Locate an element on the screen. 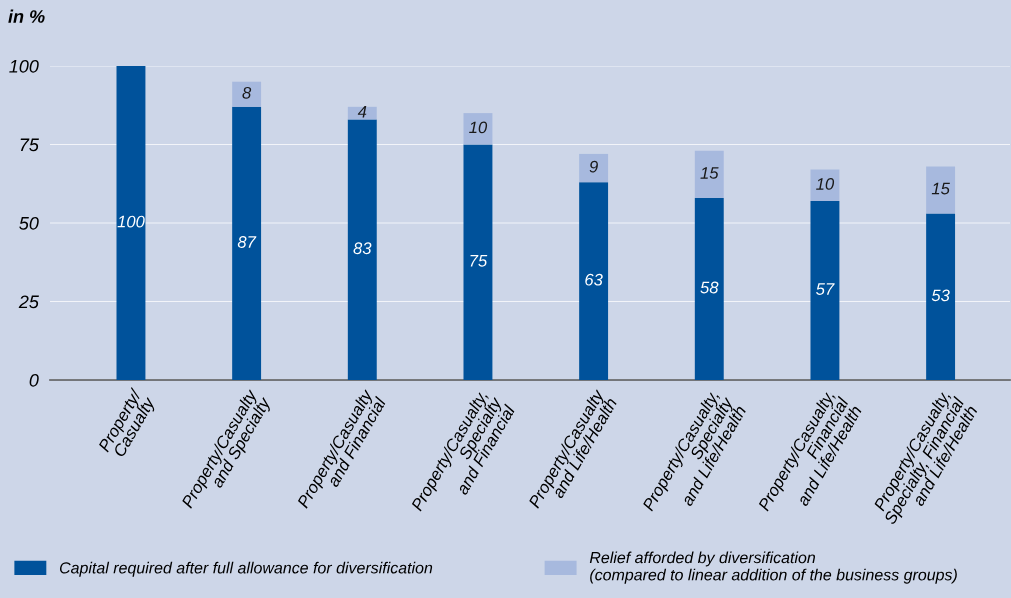  y-axis-title: in % is located at coordinates (26, 16).